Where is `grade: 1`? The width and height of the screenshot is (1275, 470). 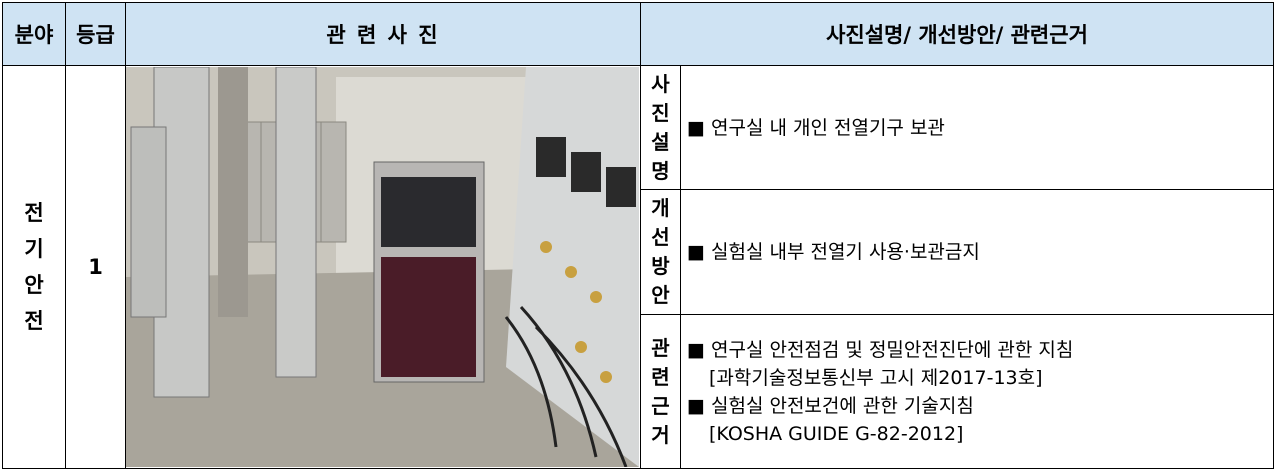
grade: 1 is located at coordinates (95, 267).